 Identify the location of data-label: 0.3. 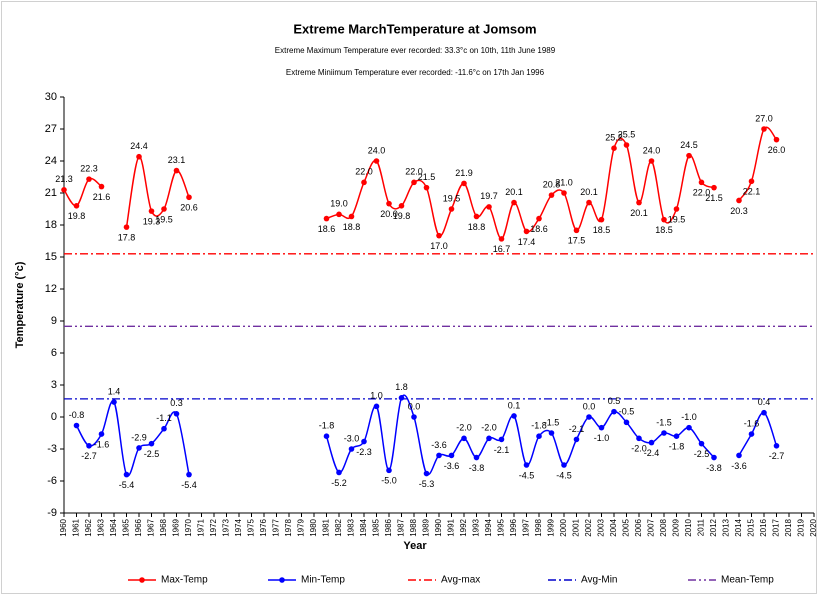
(176, 403).